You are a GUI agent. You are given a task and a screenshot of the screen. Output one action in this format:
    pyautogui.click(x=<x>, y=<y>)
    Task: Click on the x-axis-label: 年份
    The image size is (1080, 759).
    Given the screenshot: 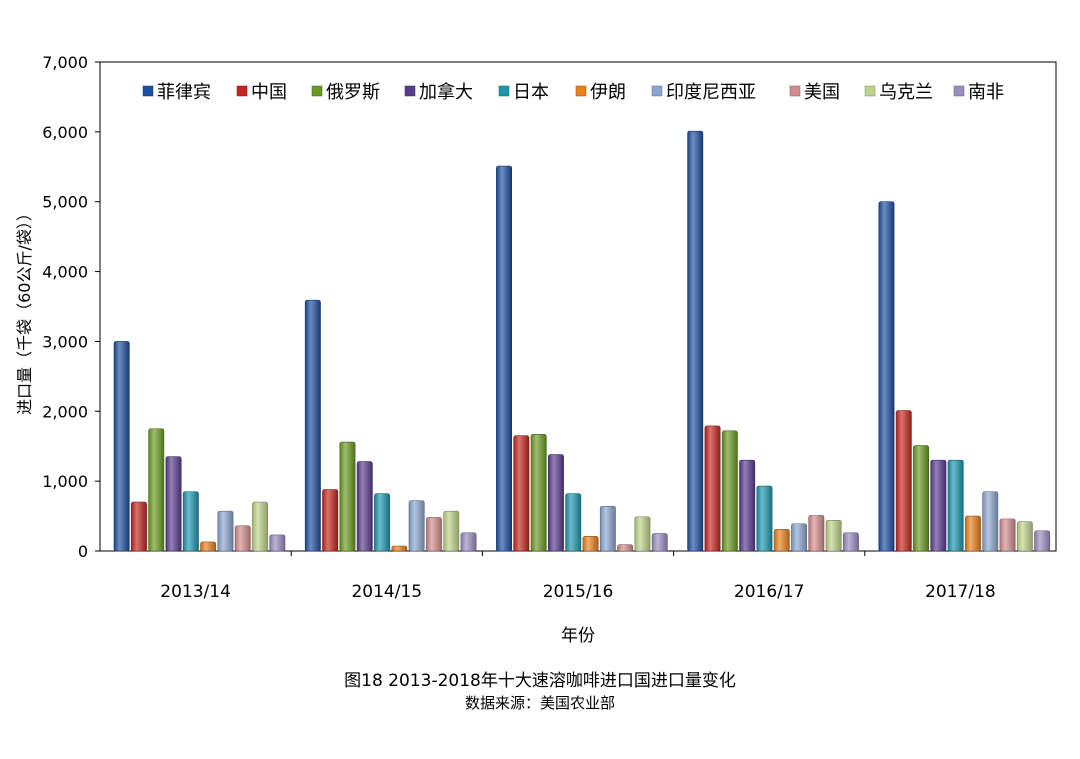 What is the action you would take?
    pyautogui.click(x=578, y=636)
    